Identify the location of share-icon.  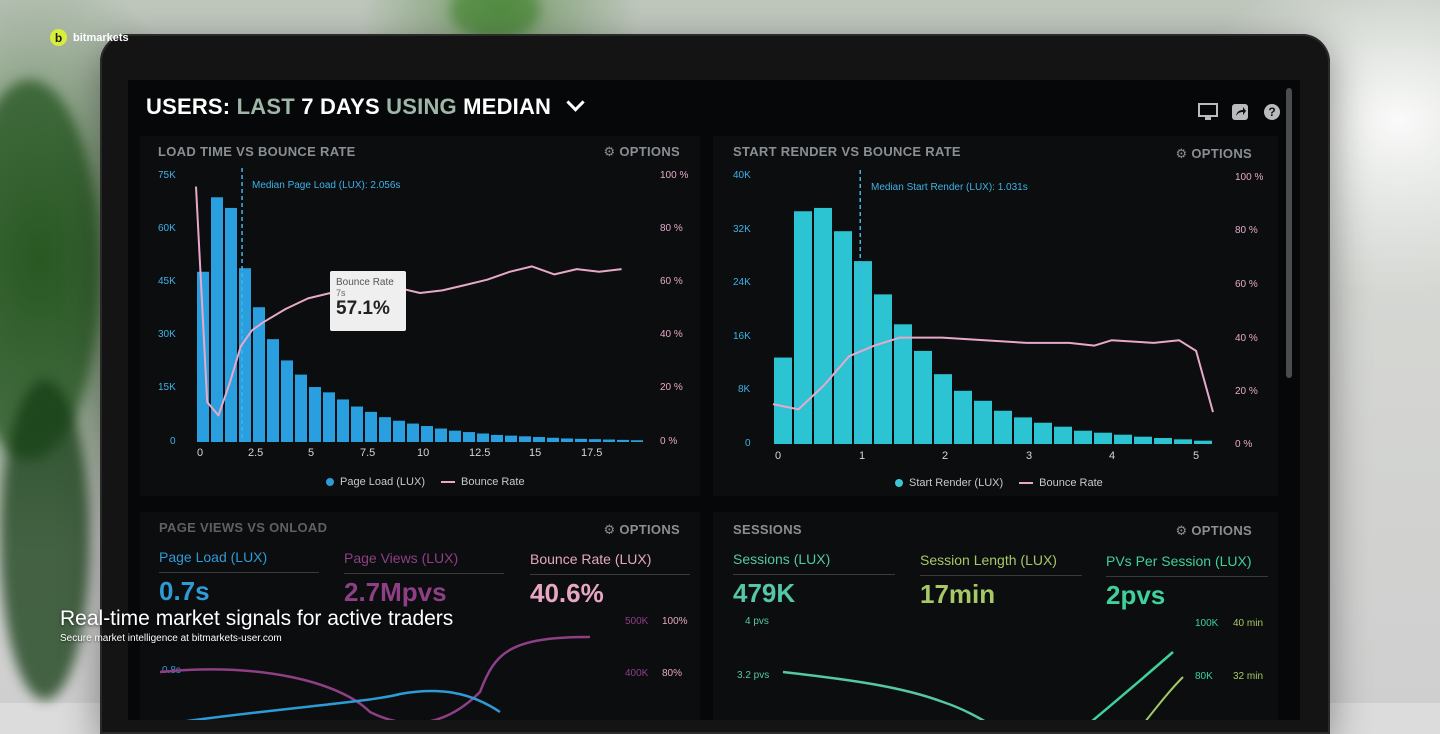
(1240, 112).